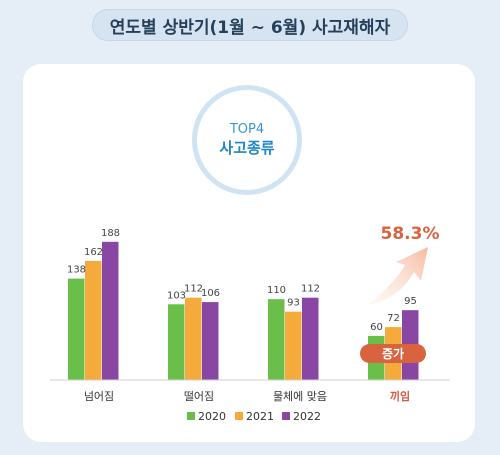 The image size is (500, 455). I want to click on top4-badge: TOP4 사고종류, so click(247, 140).